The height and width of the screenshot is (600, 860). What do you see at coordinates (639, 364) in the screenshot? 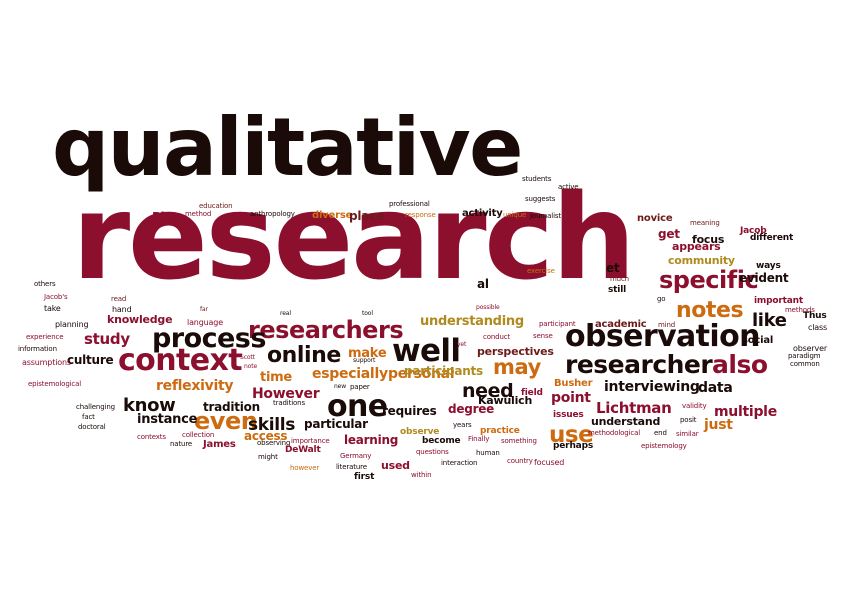
I see `word-researcher: researcher` at bounding box center [639, 364].